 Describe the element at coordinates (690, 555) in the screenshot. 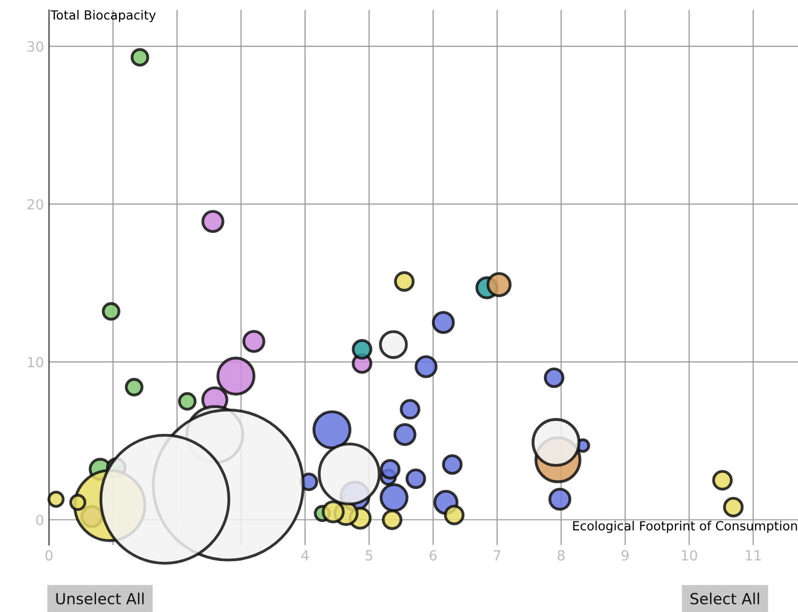

I see `x-tick-label: 10` at that location.